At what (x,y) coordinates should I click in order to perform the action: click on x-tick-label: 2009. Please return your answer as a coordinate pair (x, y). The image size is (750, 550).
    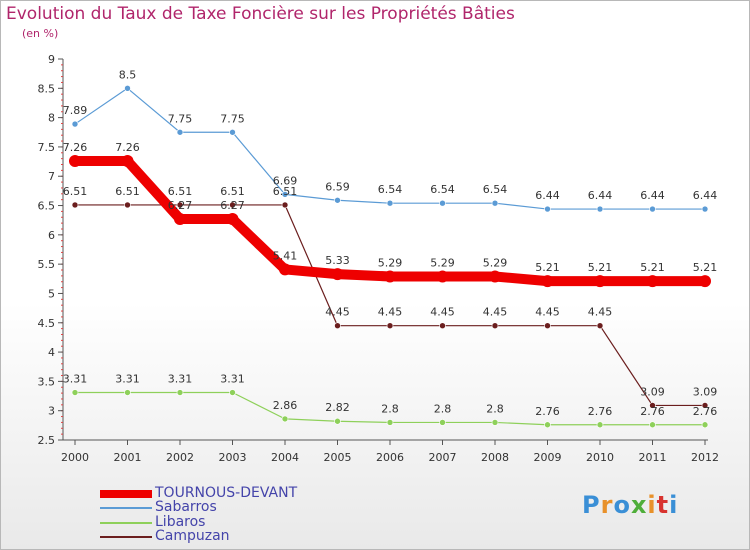
    Looking at the image, I should click on (548, 457).